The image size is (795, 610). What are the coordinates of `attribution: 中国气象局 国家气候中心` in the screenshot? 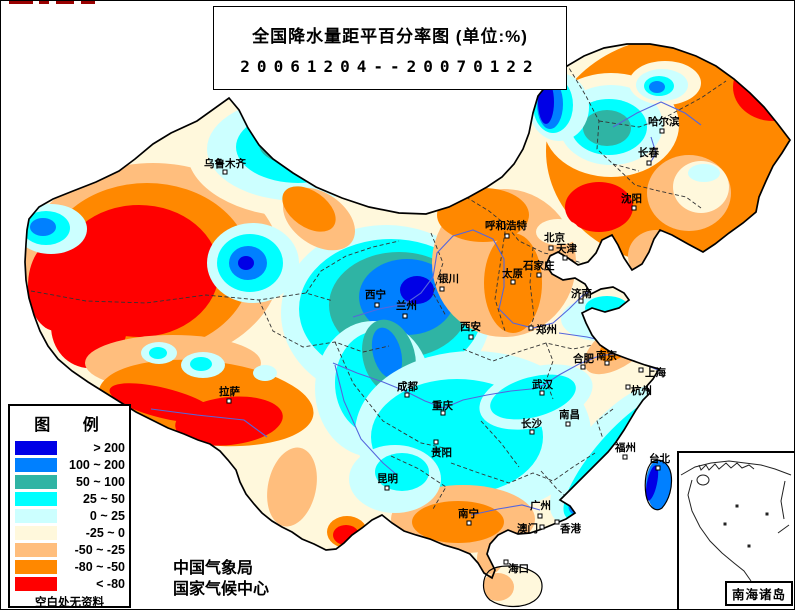 It's located at (221, 579).